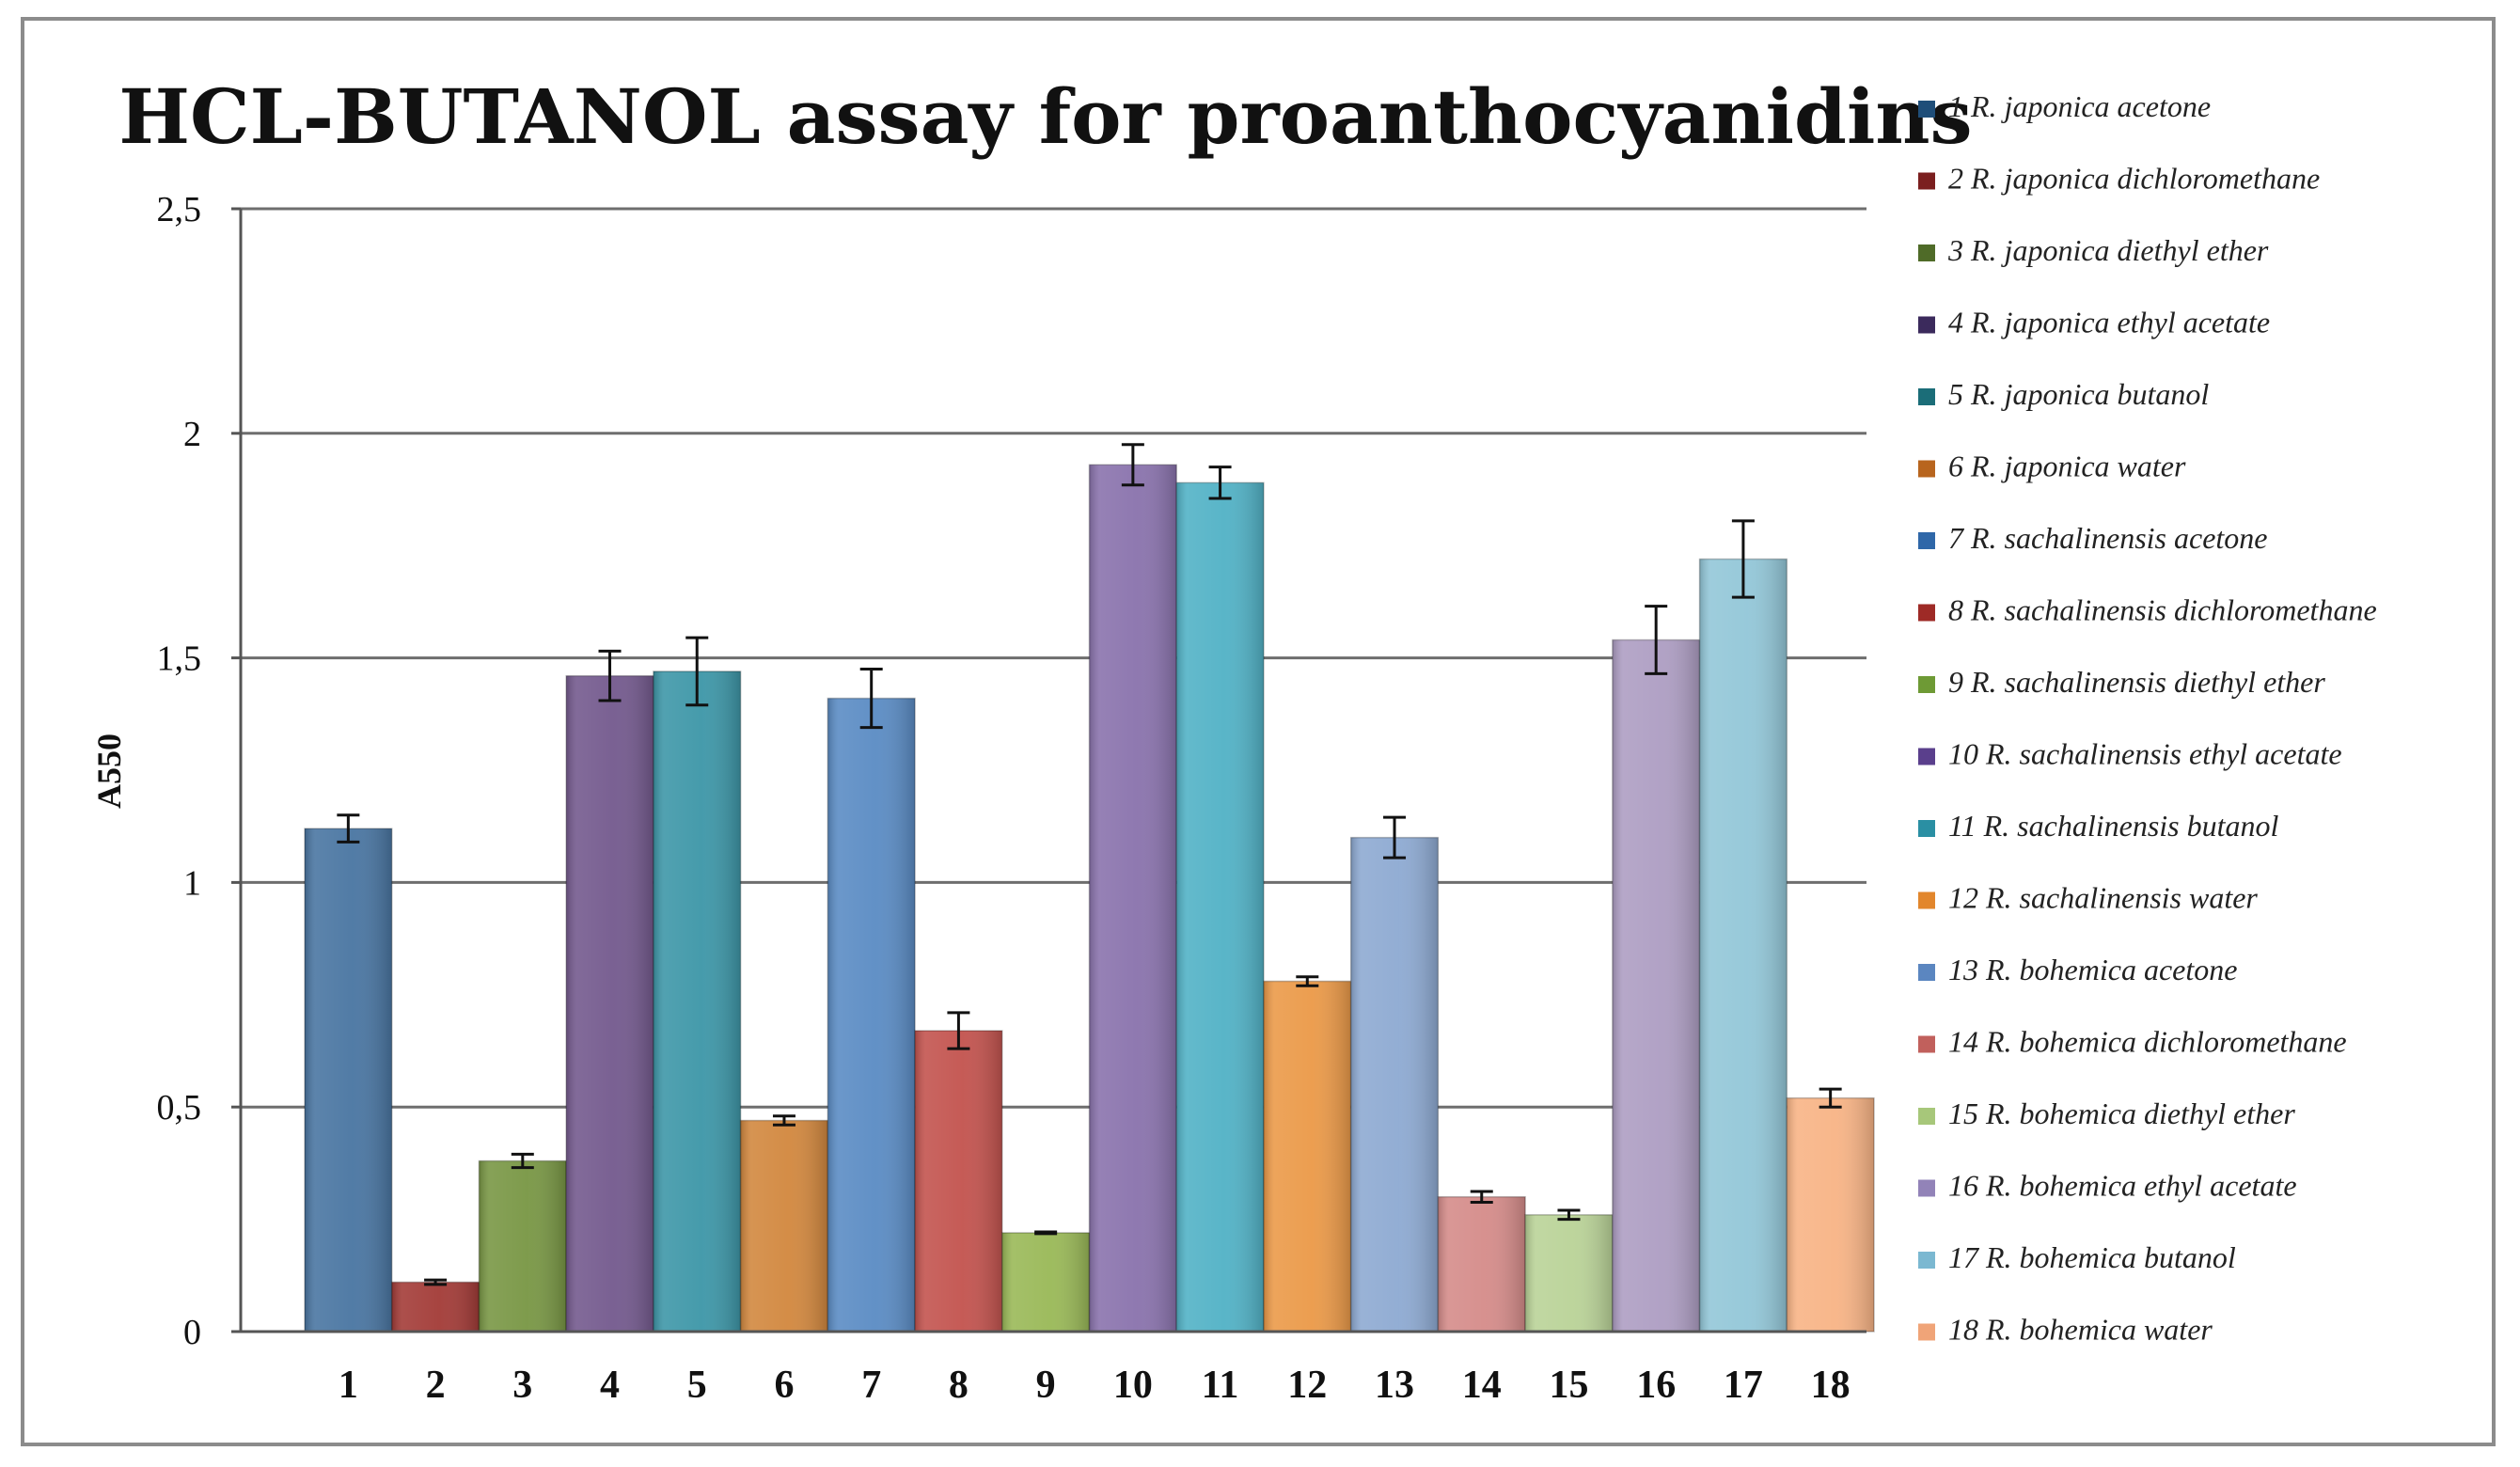  I want to click on x-tick-label: 7, so click(871, 1385).